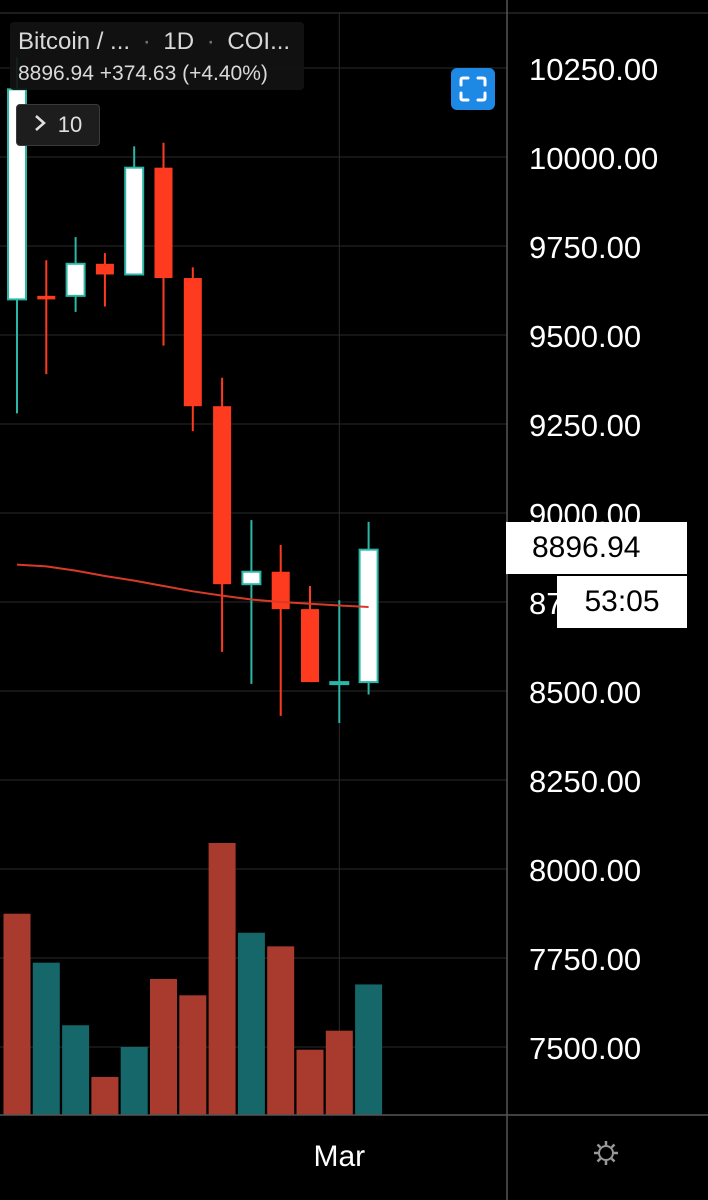 This screenshot has height=1200, width=708. What do you see at coordinates (596, 548) in the screenshot?
I see `last-price-tag: 8896.94` at bounding box center [596, 548].